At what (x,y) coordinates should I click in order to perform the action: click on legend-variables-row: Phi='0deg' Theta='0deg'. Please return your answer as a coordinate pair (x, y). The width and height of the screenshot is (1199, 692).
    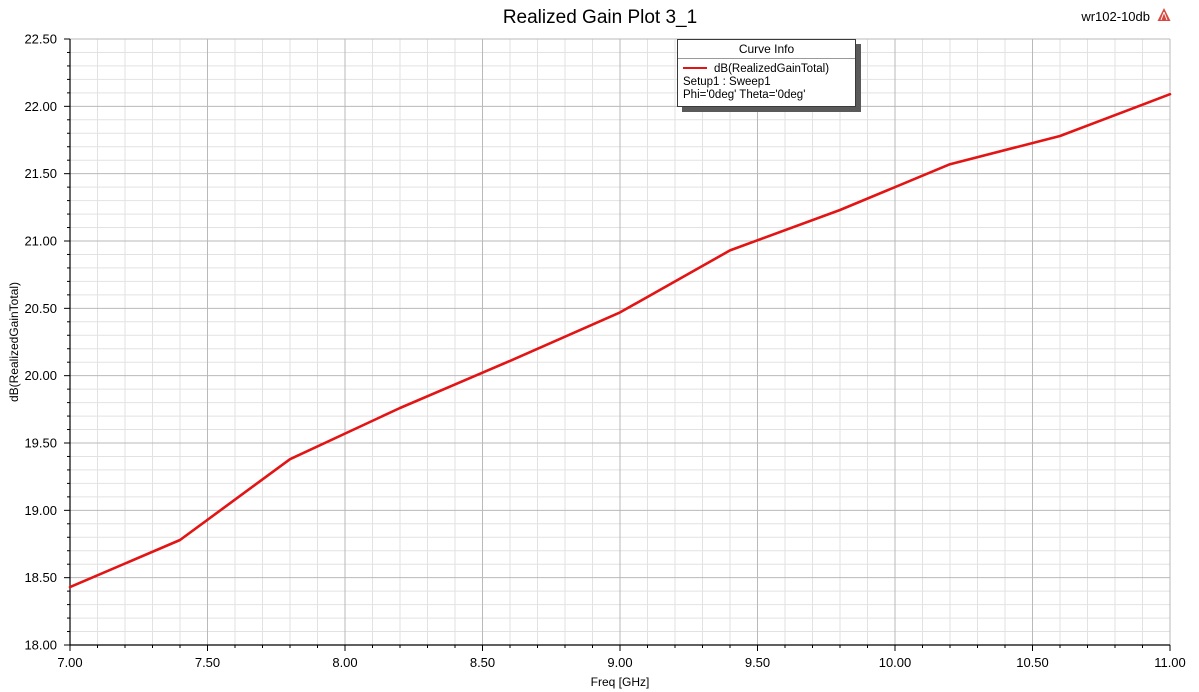
    Looking at the image, I should click on (766, 95).